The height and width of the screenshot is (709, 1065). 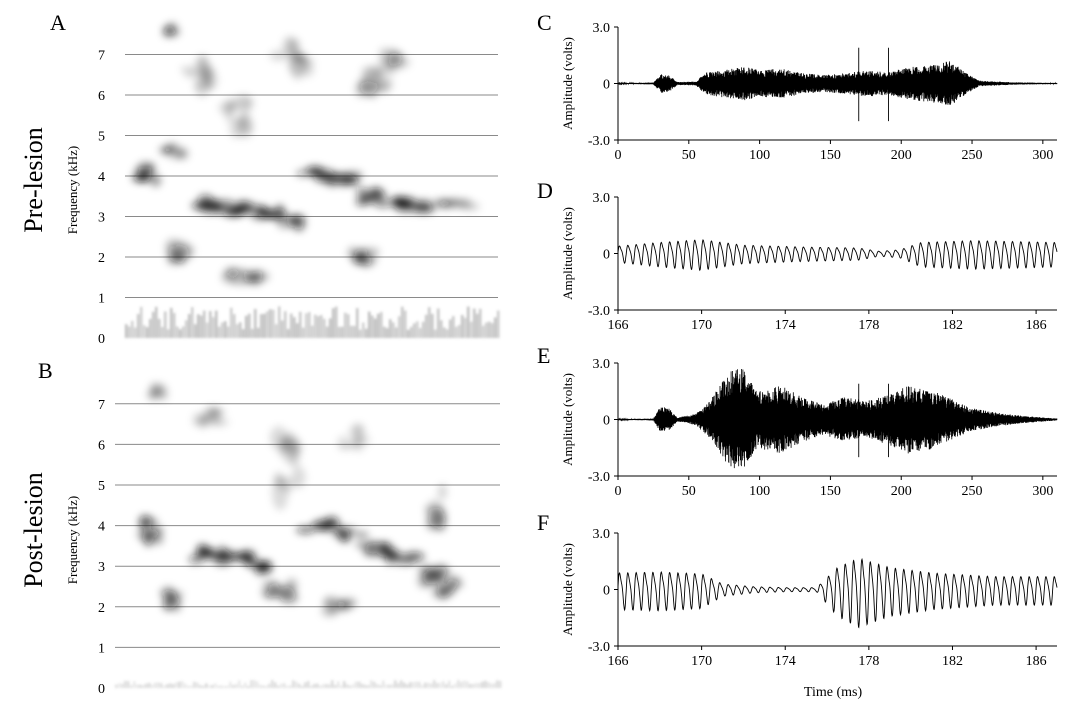 I want to click on panel-letter-c: C, so click(x=544, y=22).